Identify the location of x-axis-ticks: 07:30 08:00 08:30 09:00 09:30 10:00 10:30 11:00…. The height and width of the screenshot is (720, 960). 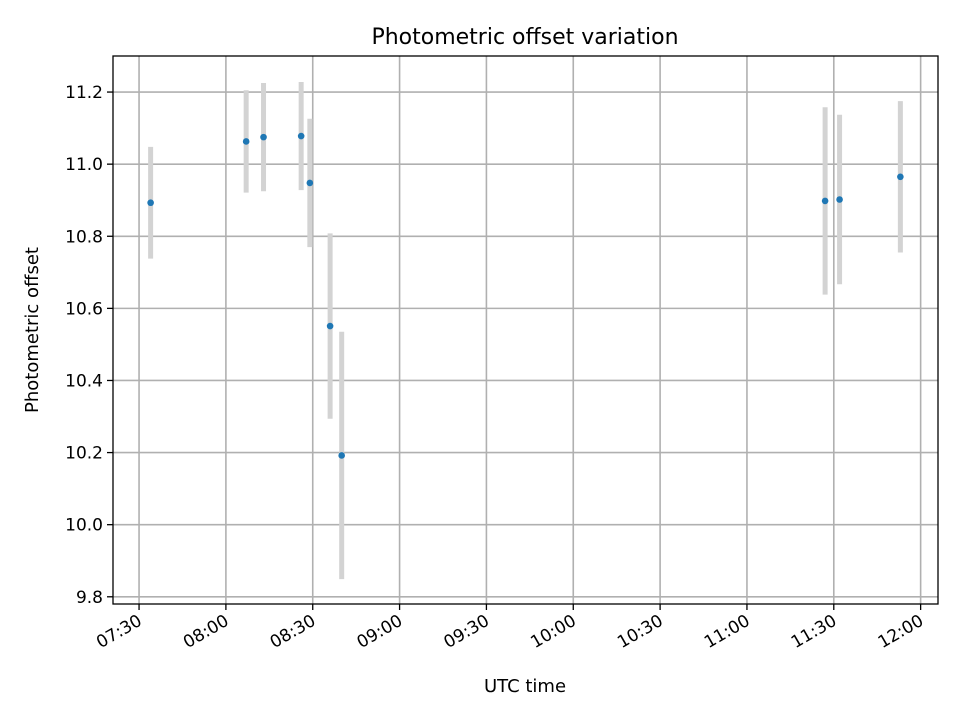
(510, 628).